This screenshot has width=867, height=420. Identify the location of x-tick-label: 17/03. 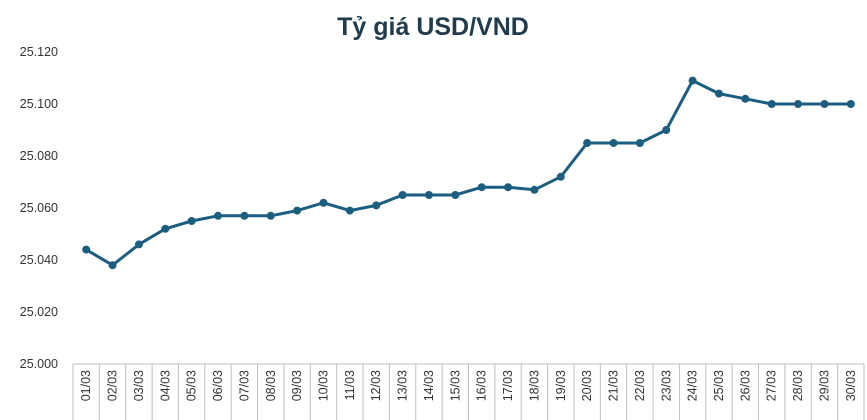
(508, 385).